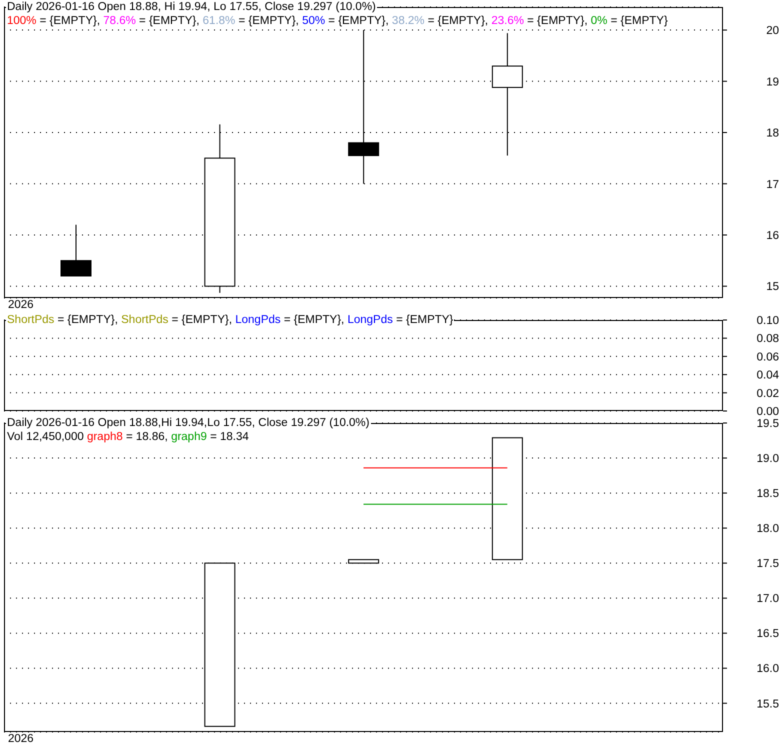  What do you see at coordinates (346, 21) in the screenshot?
I see `legend-label: 50% = {EMPTY},` at bounding box center [346, 21].